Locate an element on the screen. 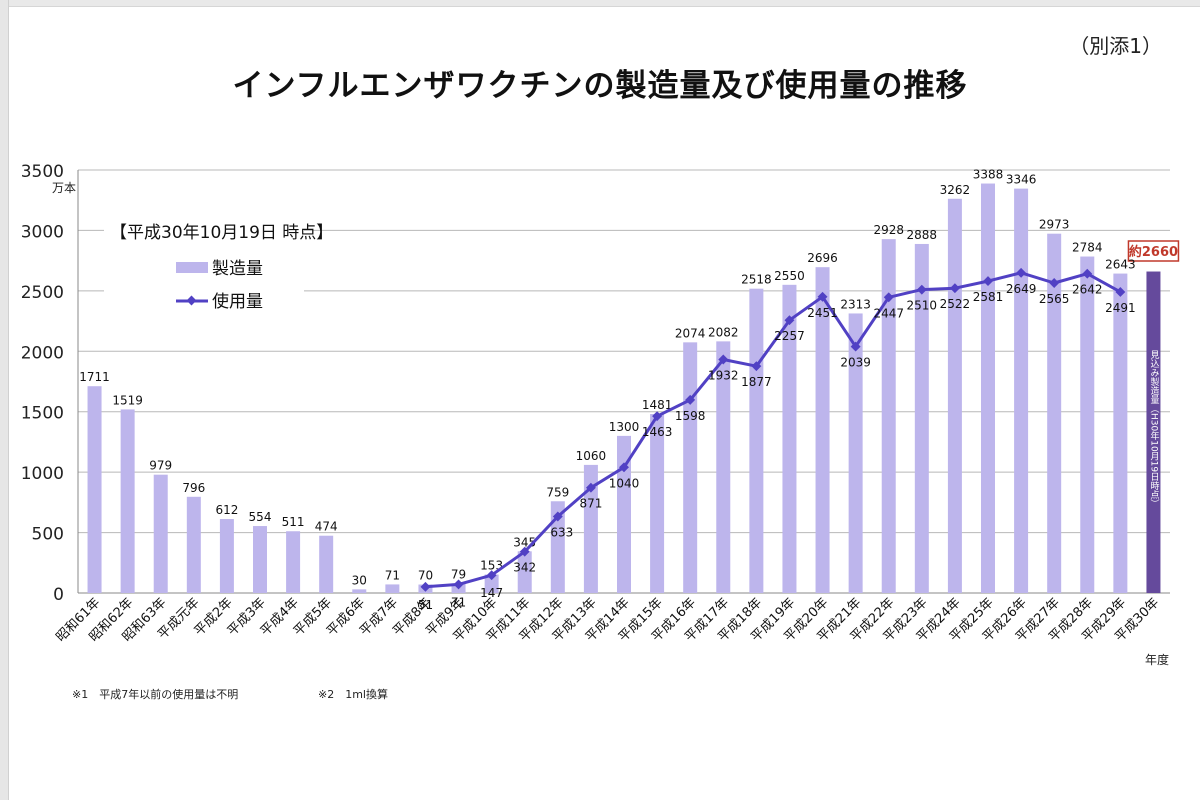 This screenshot has height=800, width=1200. bar-value-label: 2082 is located at coordinates (723, 332).